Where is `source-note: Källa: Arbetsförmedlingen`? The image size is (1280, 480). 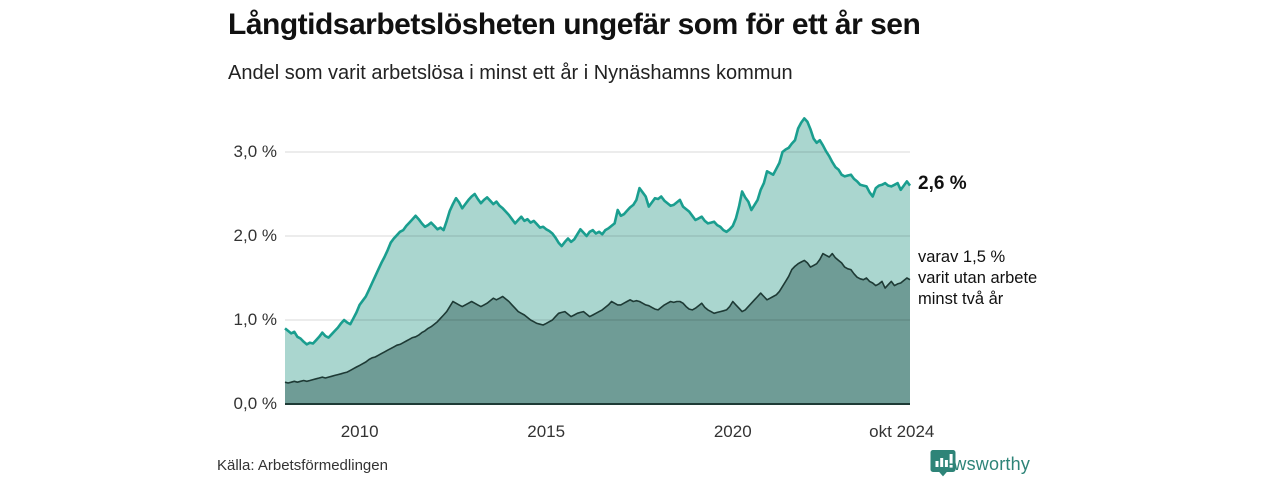 source-note: Källa: Arbetsförmedlingen is located at coordinates (302, 465).